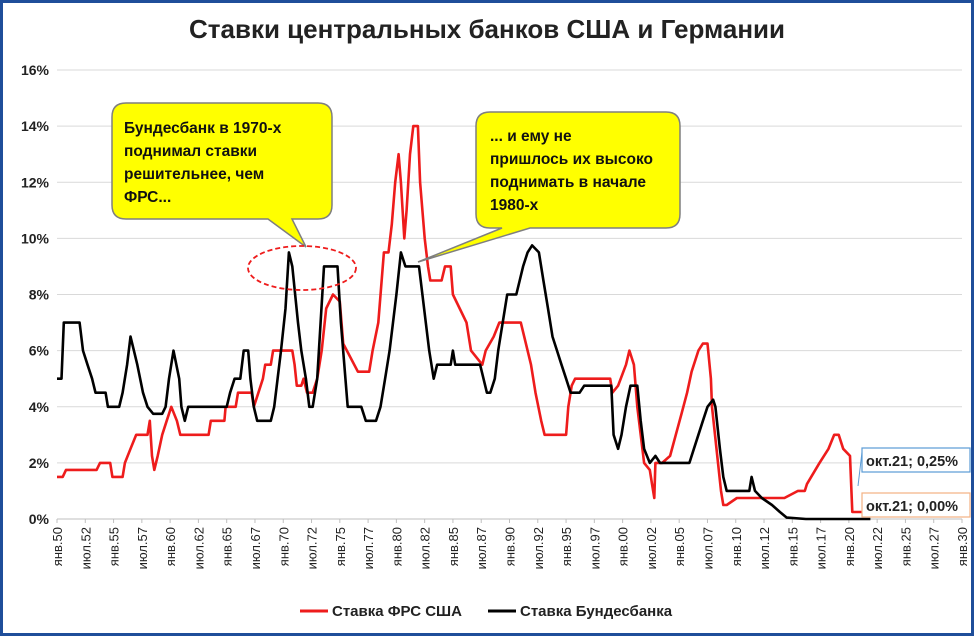 The image size is (974, 636). I want to click on callout-bundesbank-text: окт.21; 0,00%, so click(912, 507).